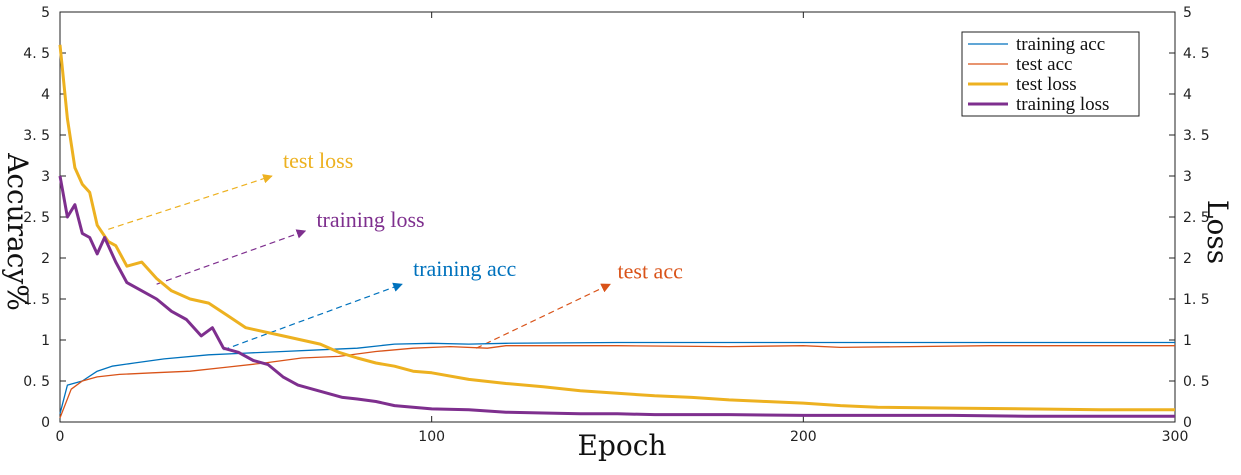 This screenshot has width=1241, height=475. I want to click on legend-label: training loss, so click(1062, 104).